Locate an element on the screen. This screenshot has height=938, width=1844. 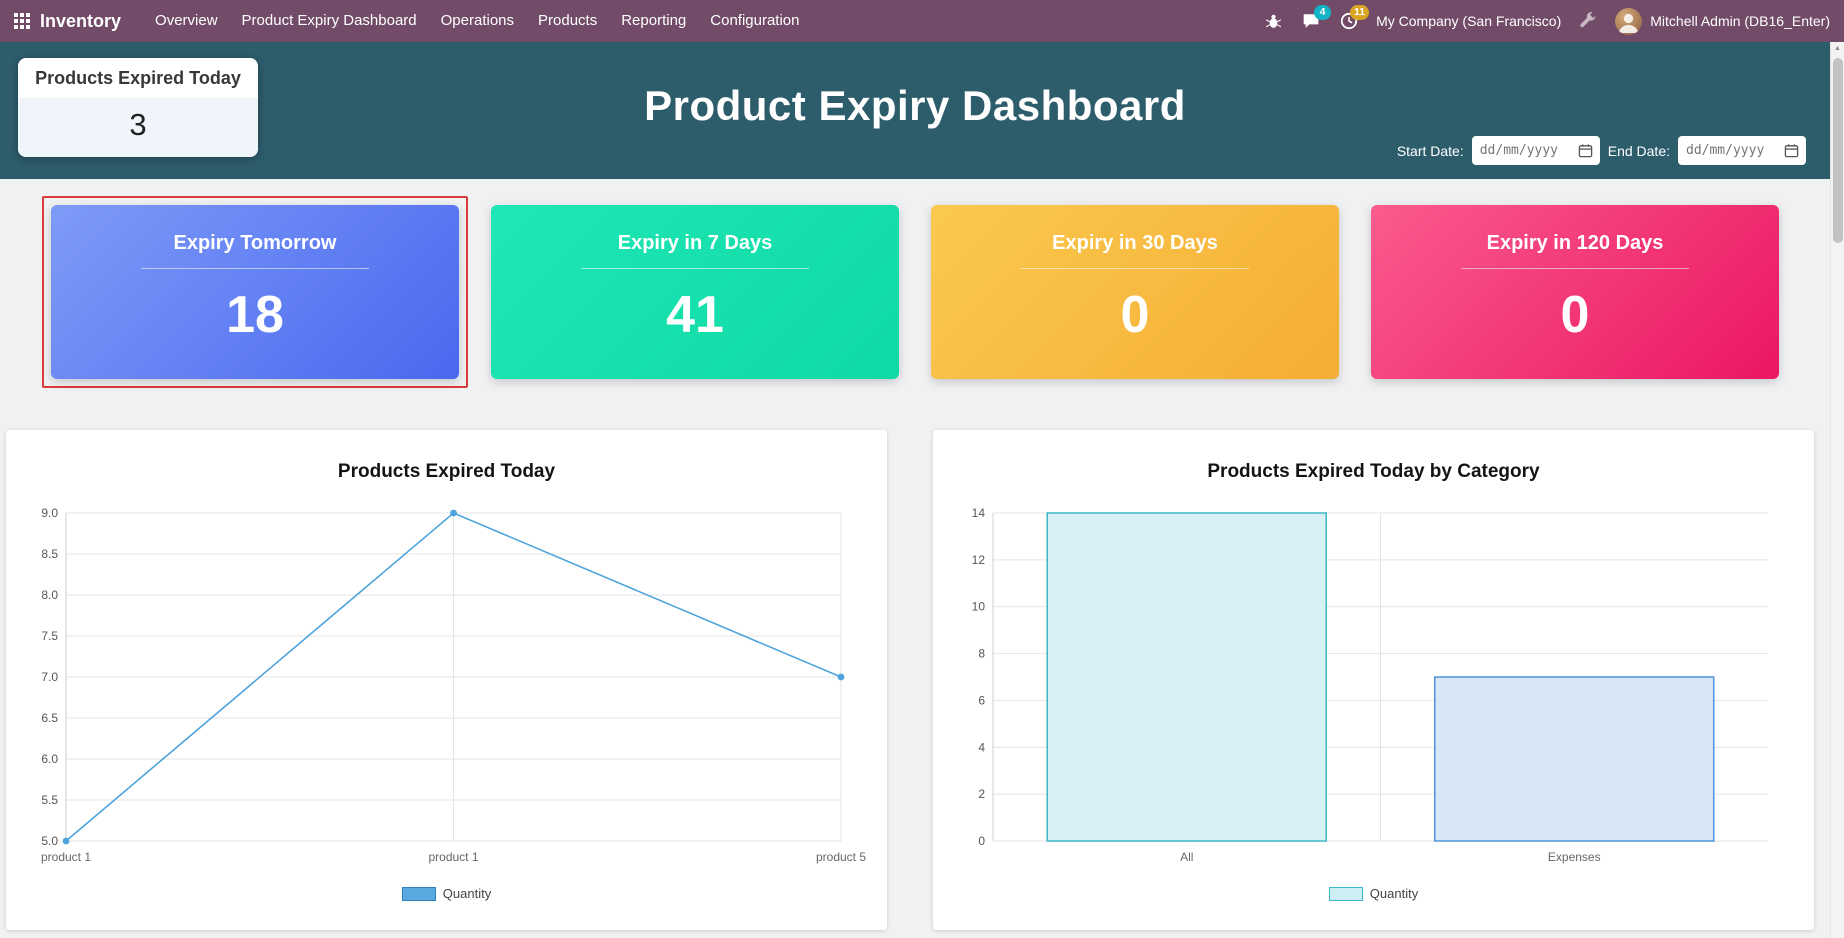
kpi-card-expiry-7-days: Expiry in 7 Days 41 is located at coordinates (695, 292).